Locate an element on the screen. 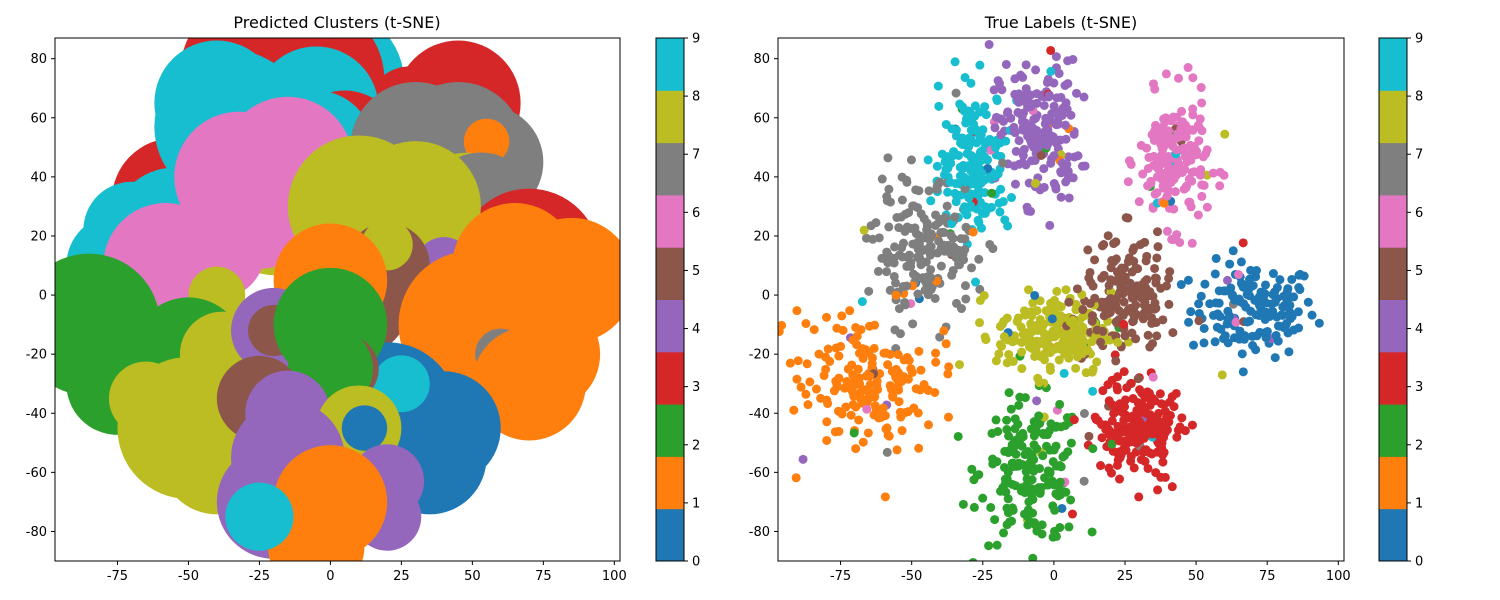  y-tick-label: 0 is located at coordinates (43, 296).